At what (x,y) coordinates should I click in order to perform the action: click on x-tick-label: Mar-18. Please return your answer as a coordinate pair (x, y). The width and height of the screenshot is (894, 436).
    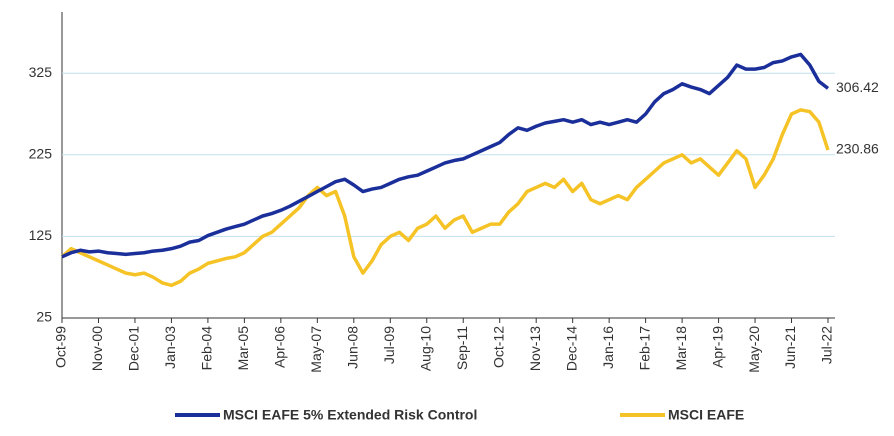
    Looking at the image, I should click on (681, 348).